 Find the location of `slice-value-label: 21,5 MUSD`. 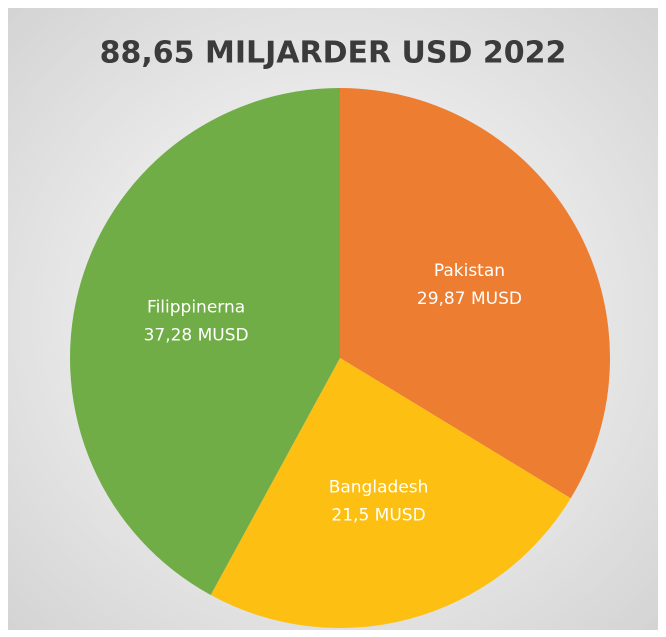

slice-value-label: 21,5 MUSD is located at coordinates (378, 515).